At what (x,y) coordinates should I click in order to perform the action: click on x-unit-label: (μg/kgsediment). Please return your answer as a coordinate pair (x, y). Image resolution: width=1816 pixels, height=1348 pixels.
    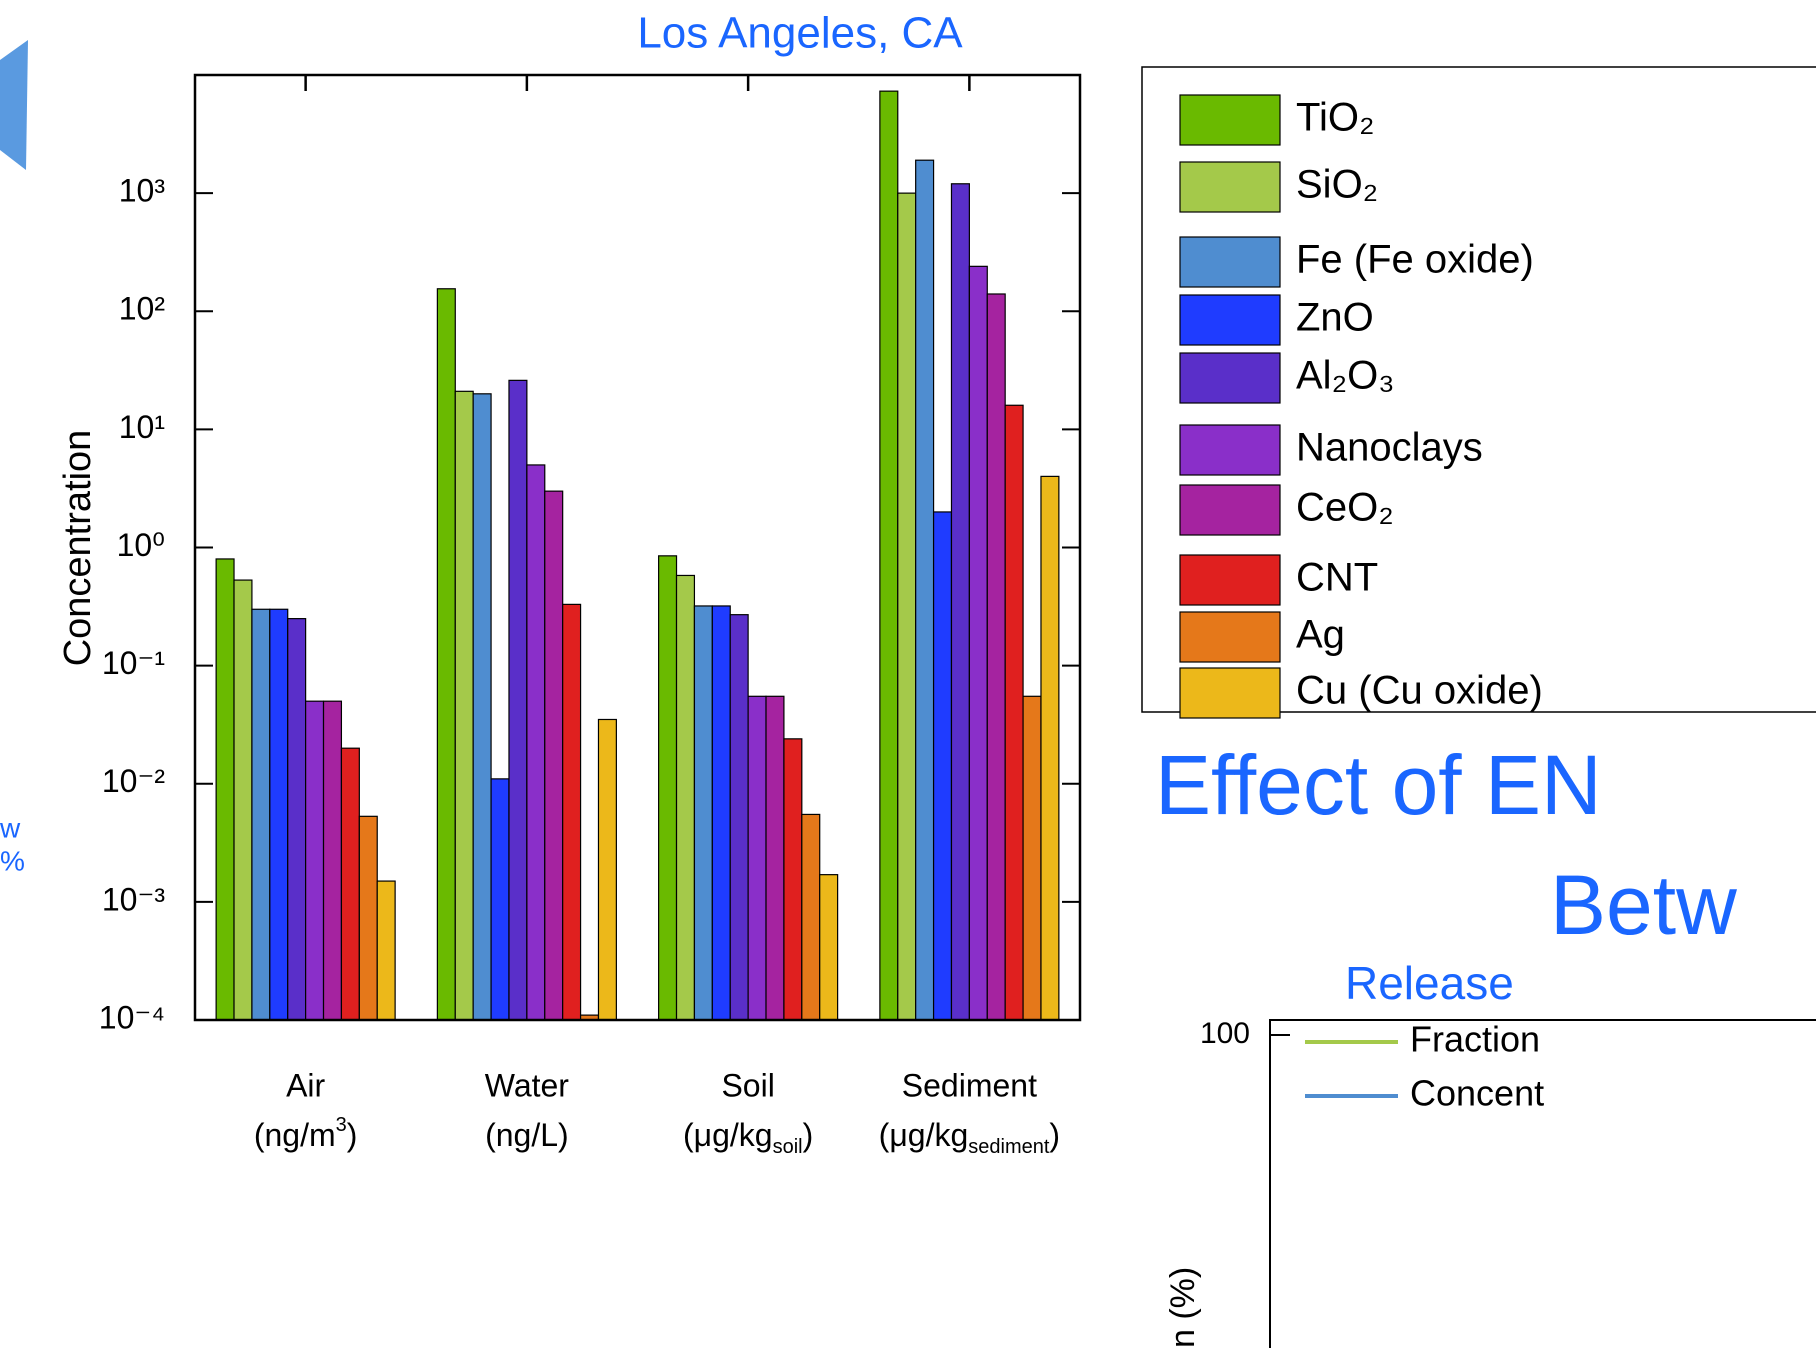
    Looking at the image, I should click on (969, 1137).